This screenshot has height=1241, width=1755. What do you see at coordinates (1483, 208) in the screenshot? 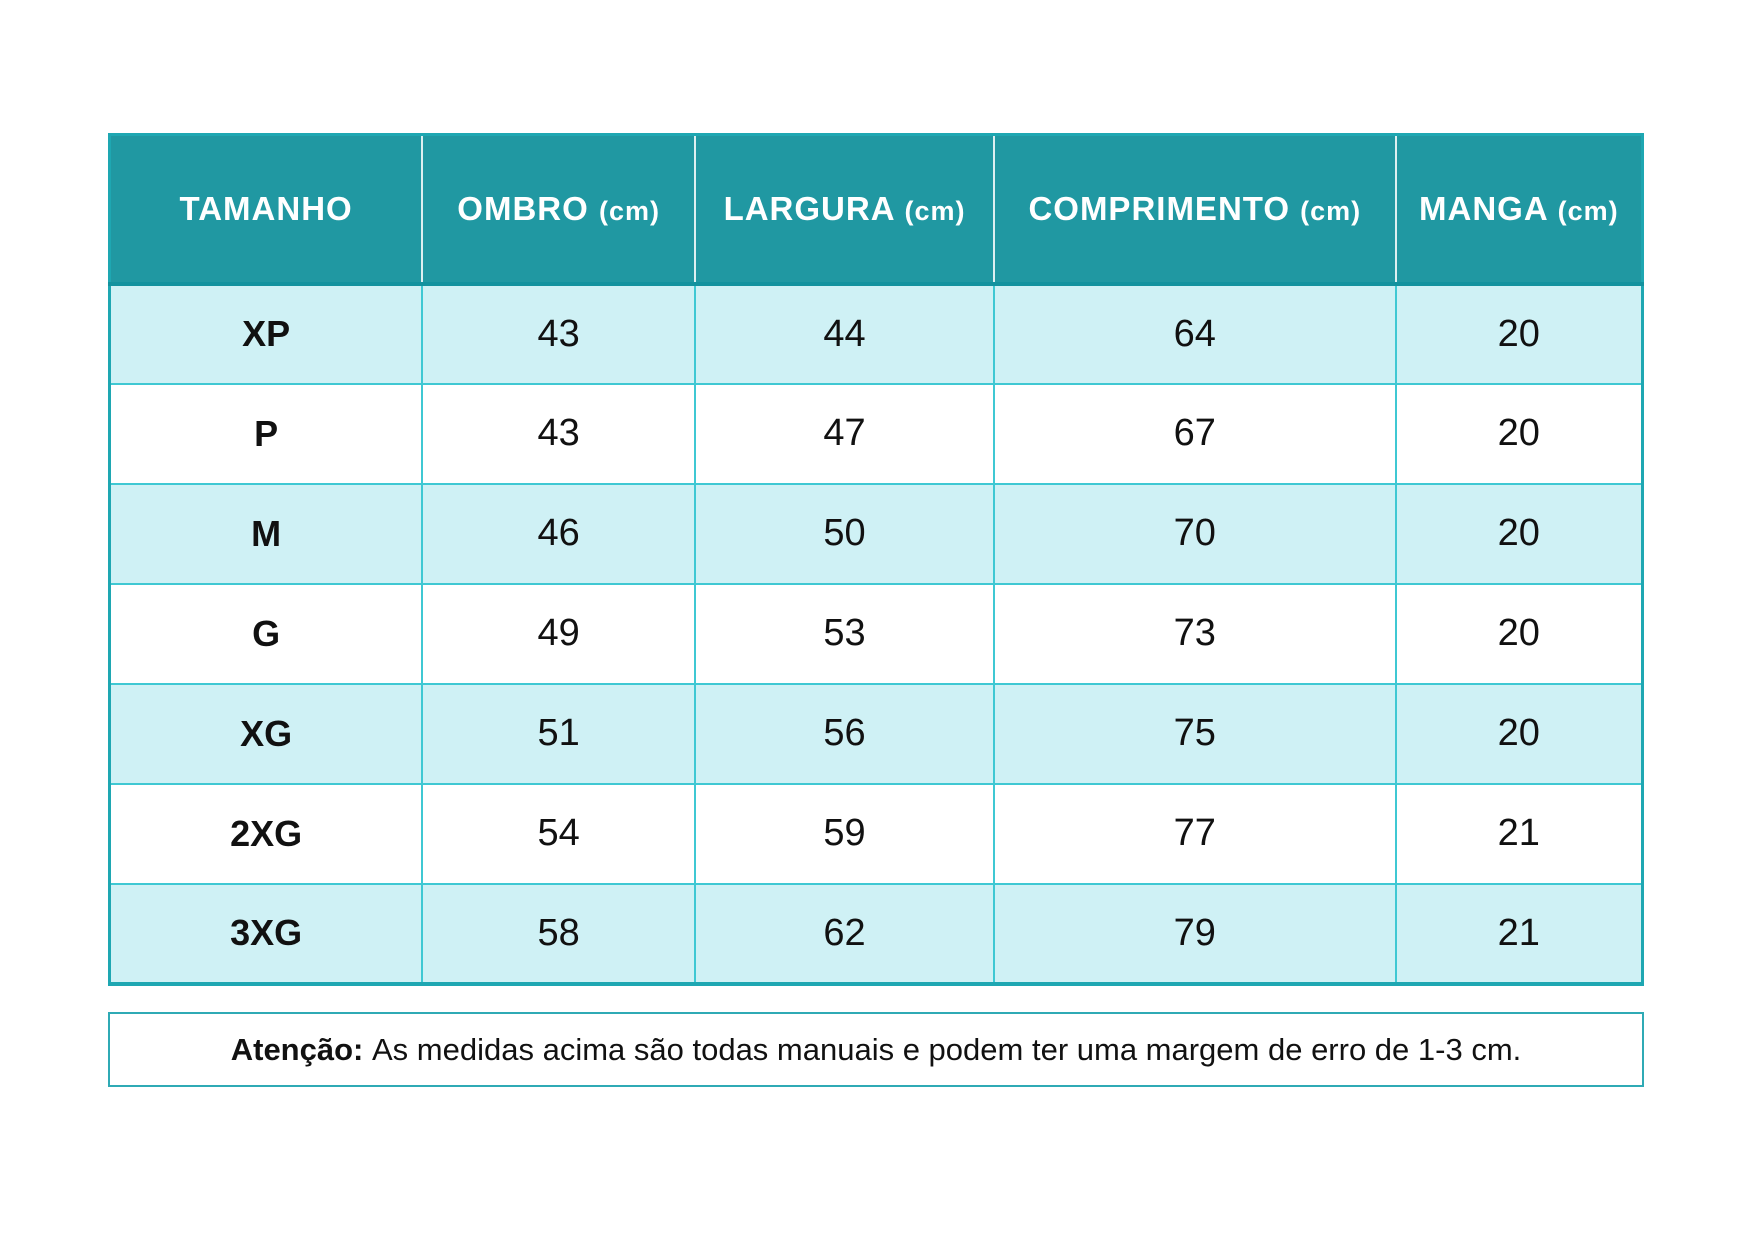
I see `column-header-label: MANGA` at bounding box center [1483, 208].